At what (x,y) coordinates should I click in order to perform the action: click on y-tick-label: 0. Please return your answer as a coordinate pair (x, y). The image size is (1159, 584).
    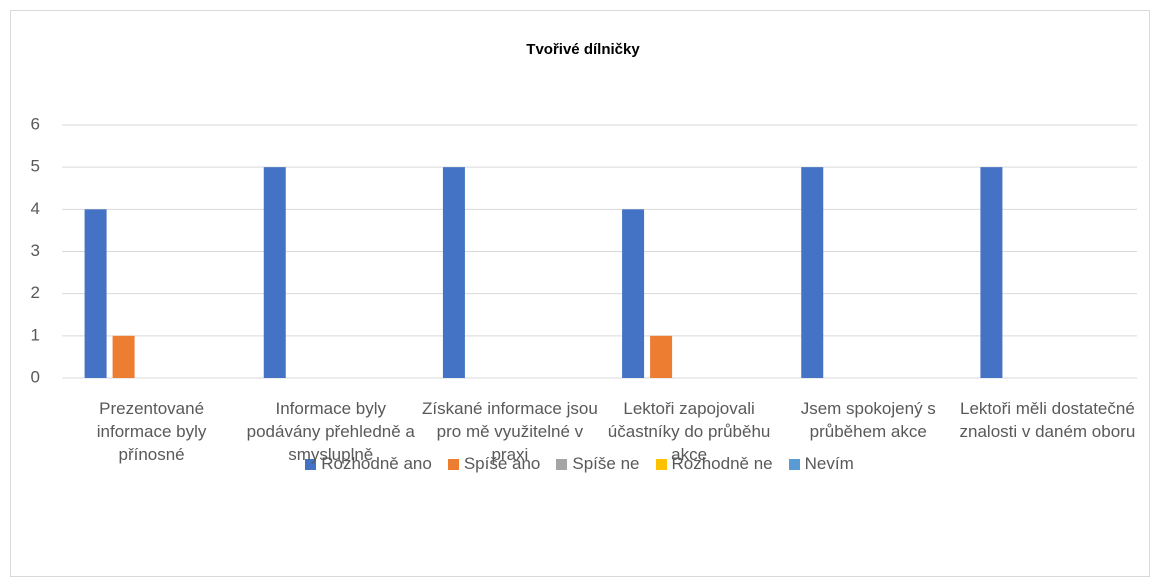
    Looking at the image, I should click on (35, 376).